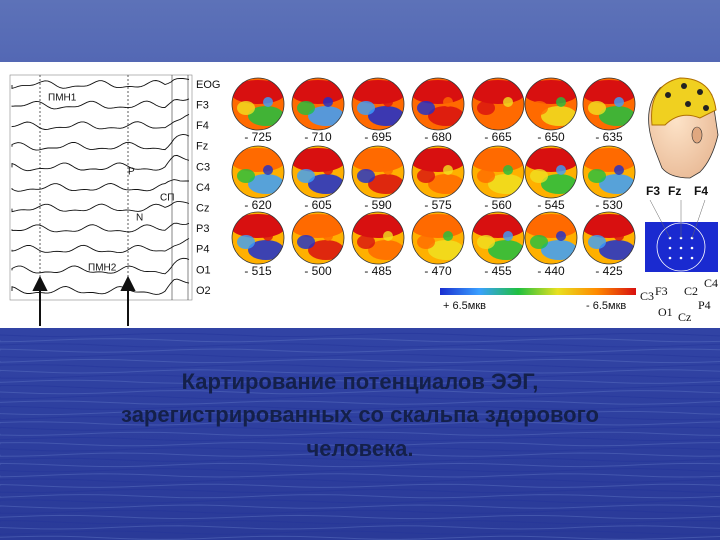 The height and width of the screenshot is (540, 720). I want to click on electrode-label: C3, so click(647, 296).